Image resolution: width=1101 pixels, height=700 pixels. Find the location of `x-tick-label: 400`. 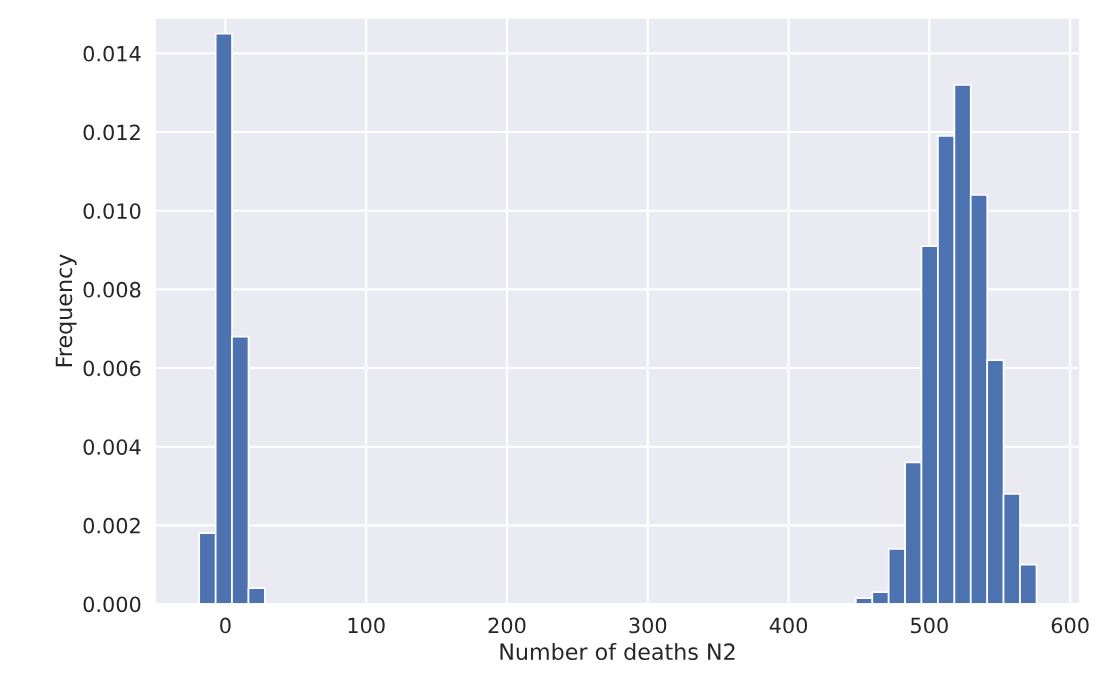

x-tick-label: 400 is located at coordinates (788, 625).